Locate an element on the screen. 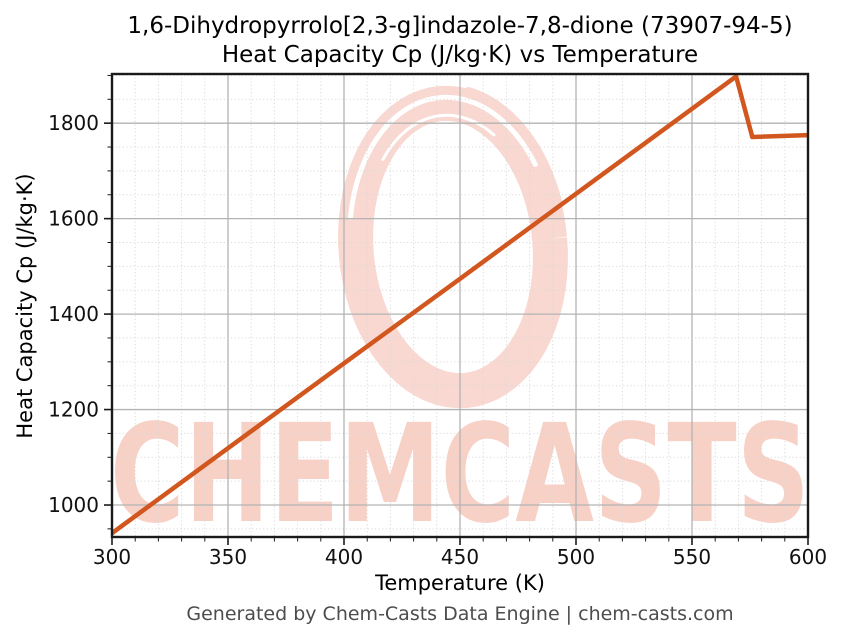 Image resolution: width=843 pixels, height=644 pixels. x-tick-label: 450 is located at coordinates (460, 557).